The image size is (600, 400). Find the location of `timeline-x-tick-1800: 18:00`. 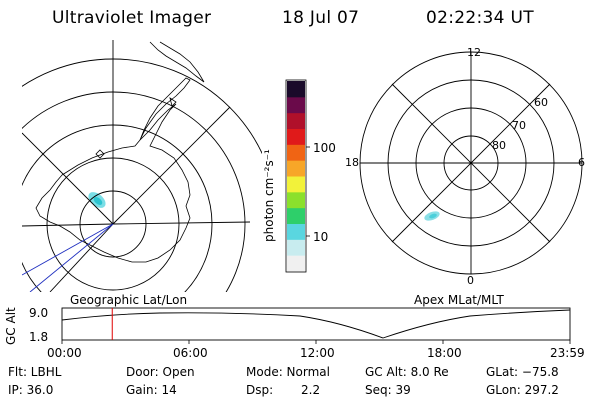

timeline-x-tick-1800: 18:00 is located at coordinates (444, 353).